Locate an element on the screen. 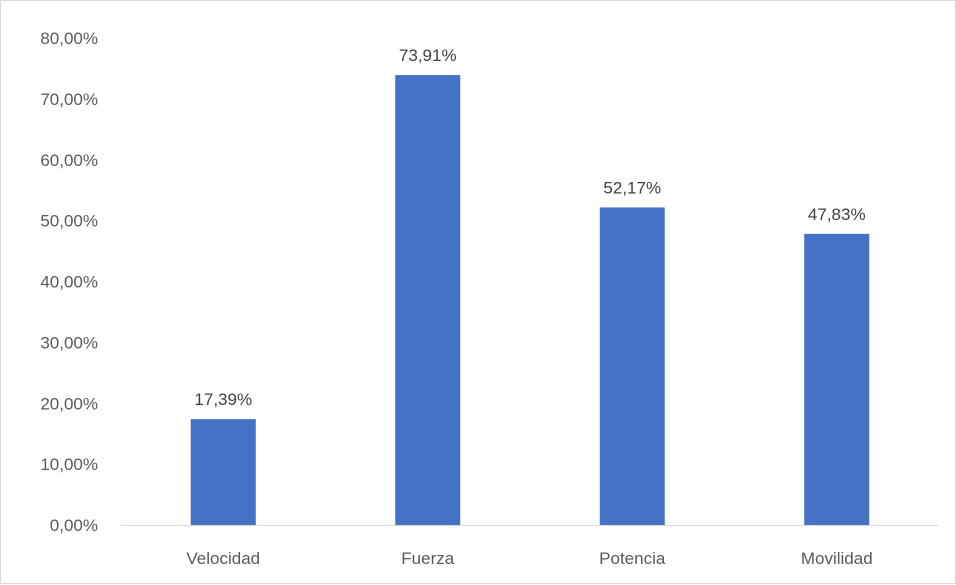 The width and height of the screenshot is (956, 585). y-tick-label: 80,00% is located at coordinates (69, 38).